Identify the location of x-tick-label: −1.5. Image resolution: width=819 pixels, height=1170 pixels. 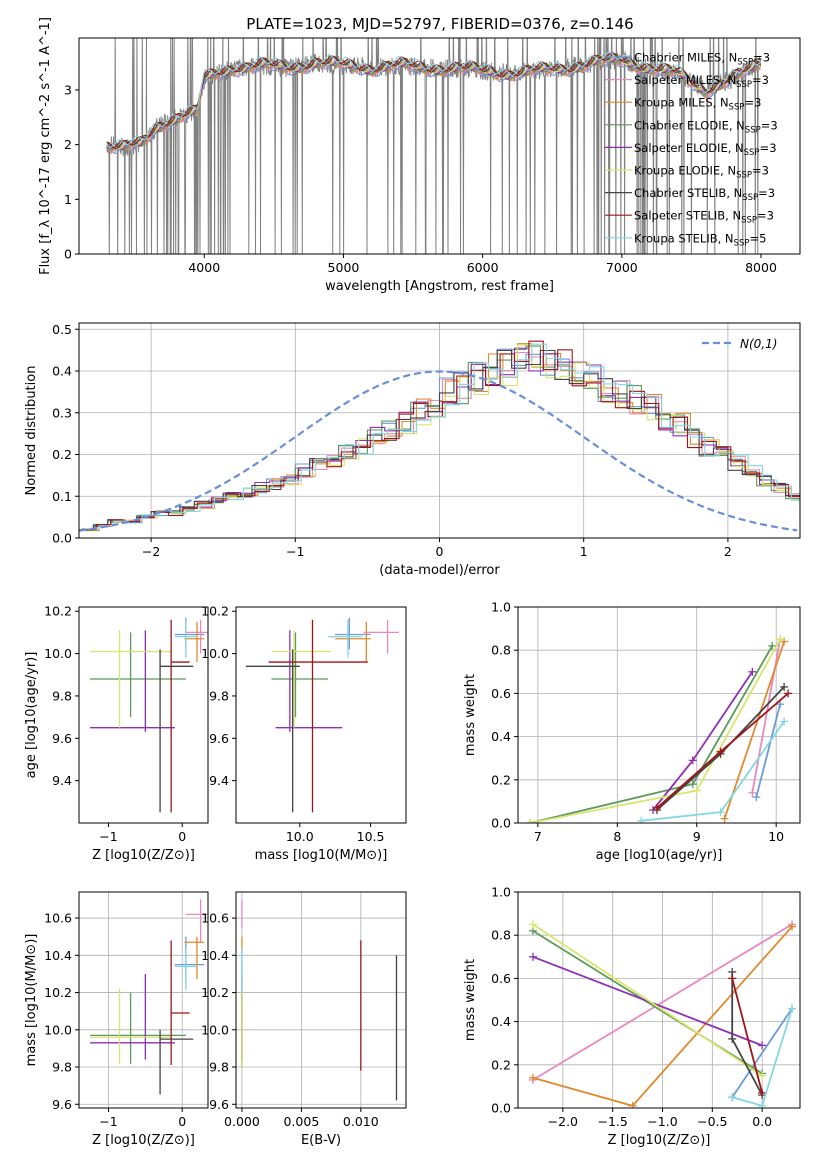
(612, 1121).